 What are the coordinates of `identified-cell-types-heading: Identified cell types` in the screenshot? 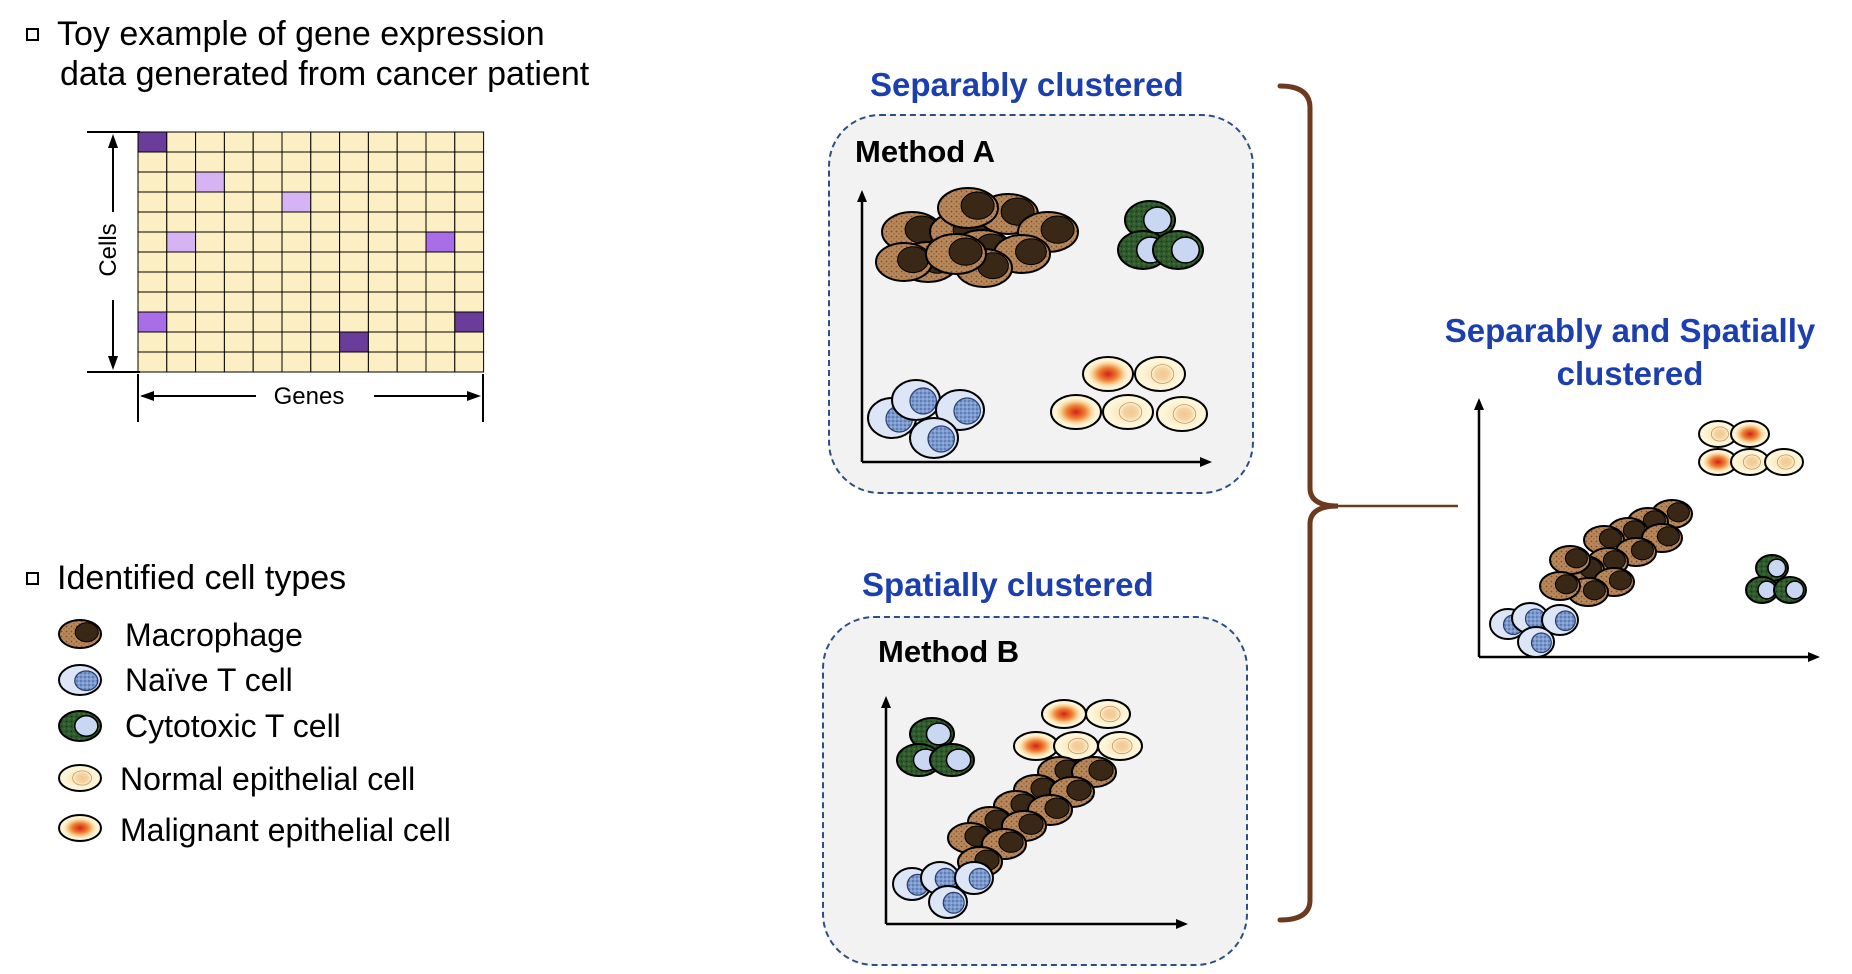 It's located at (186, 578).